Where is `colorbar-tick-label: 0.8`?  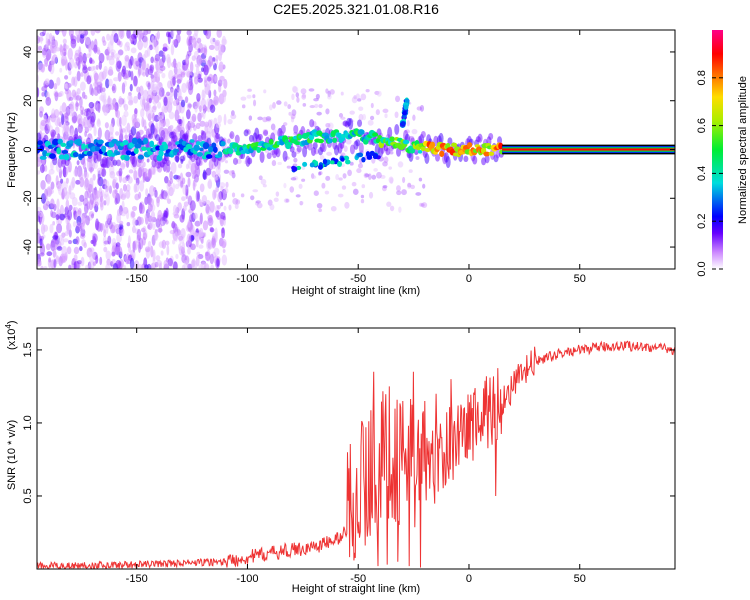
colorbar-tick-label: 0.8 is located at coordinates (702, 77).